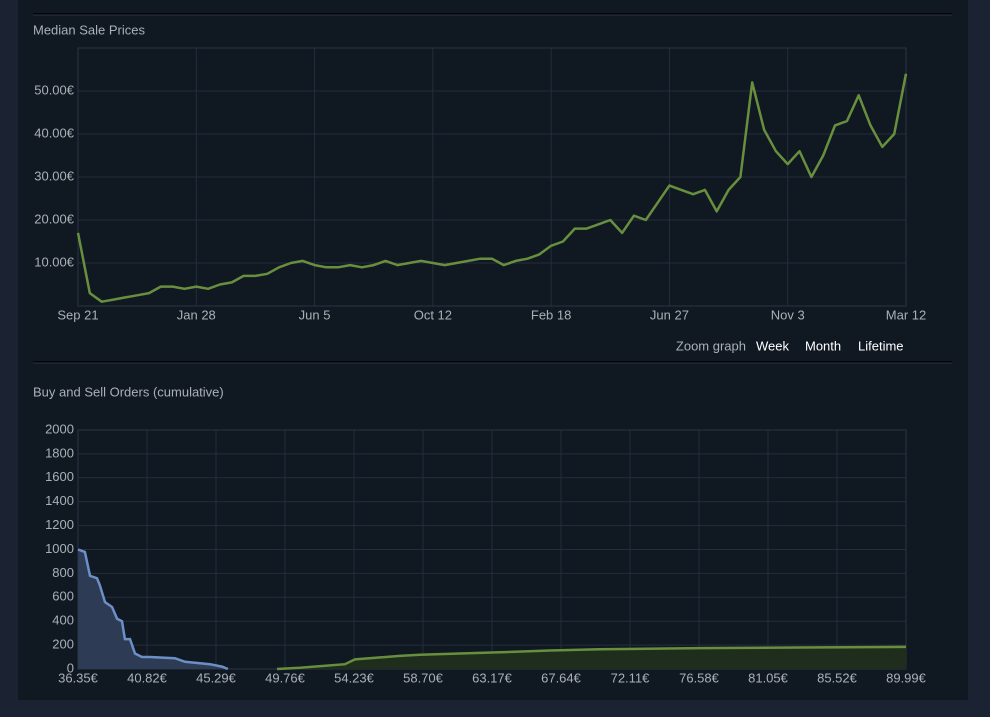  Describe the element at coordinates (196, 314) in the screenshot. I see `x-tick-label: Jan 28` at that location.